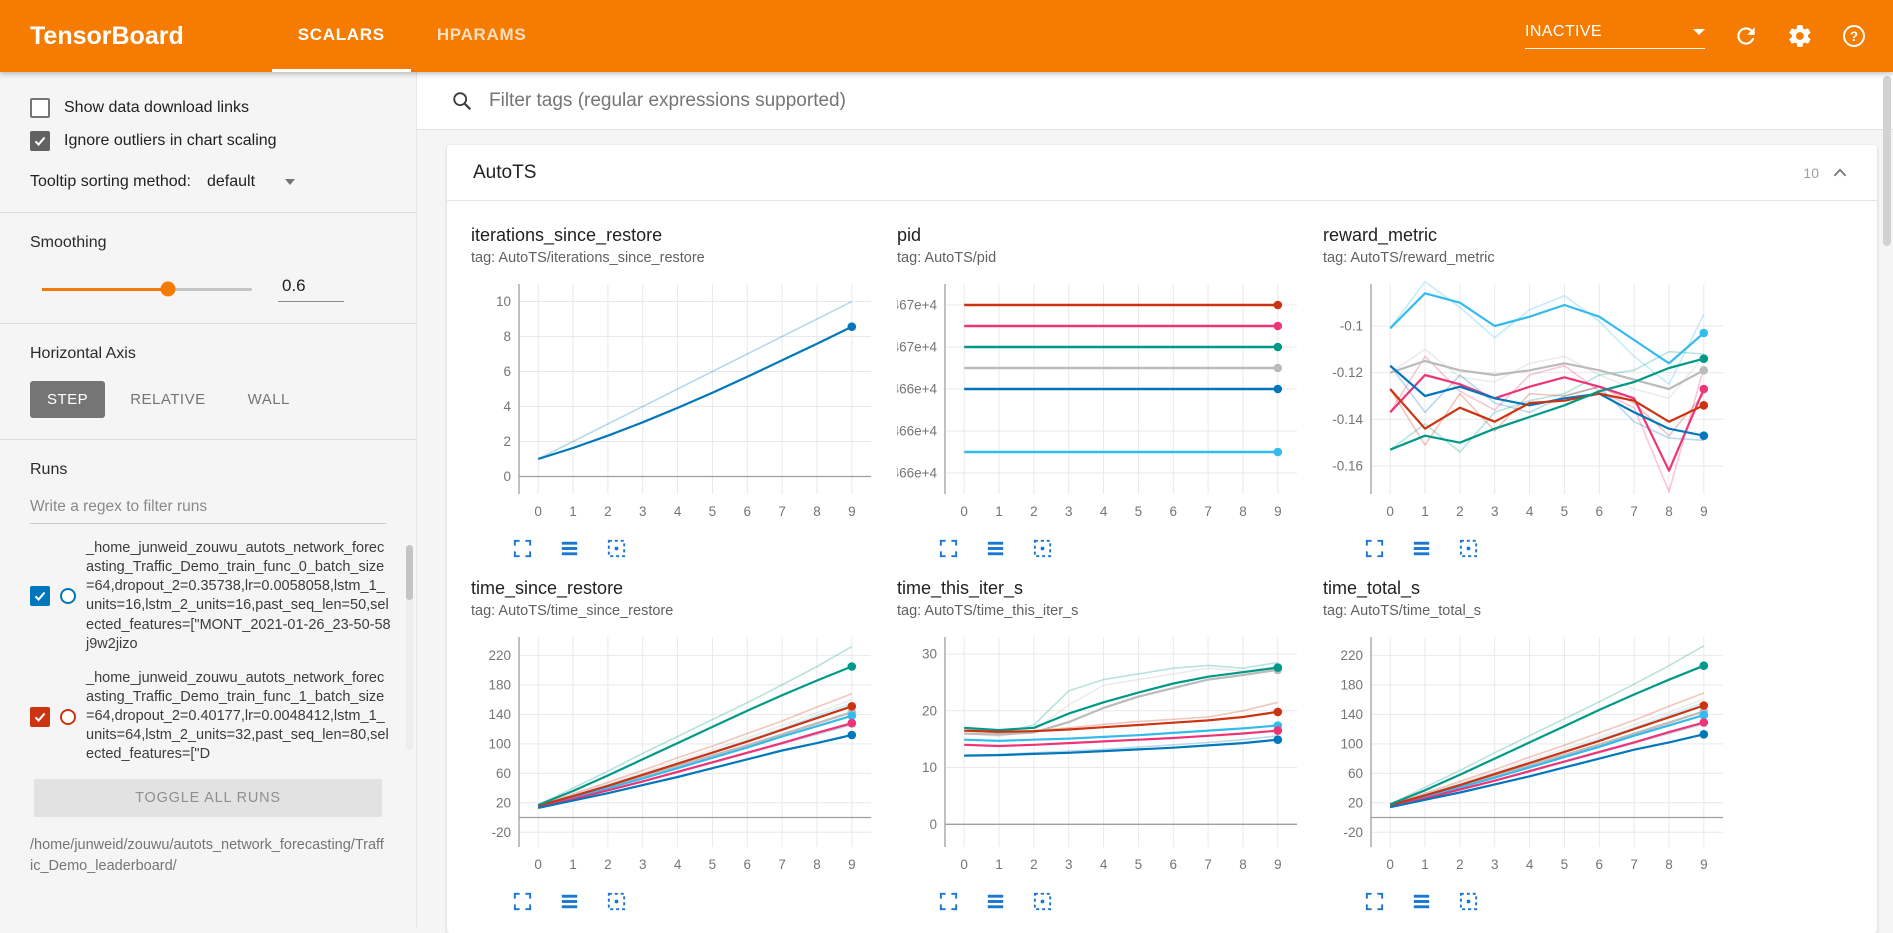 Image resolution: width=1893 pixels, height=933 pixels. I want to click on option-show-download-links: Show data download links, so click(208, 108).